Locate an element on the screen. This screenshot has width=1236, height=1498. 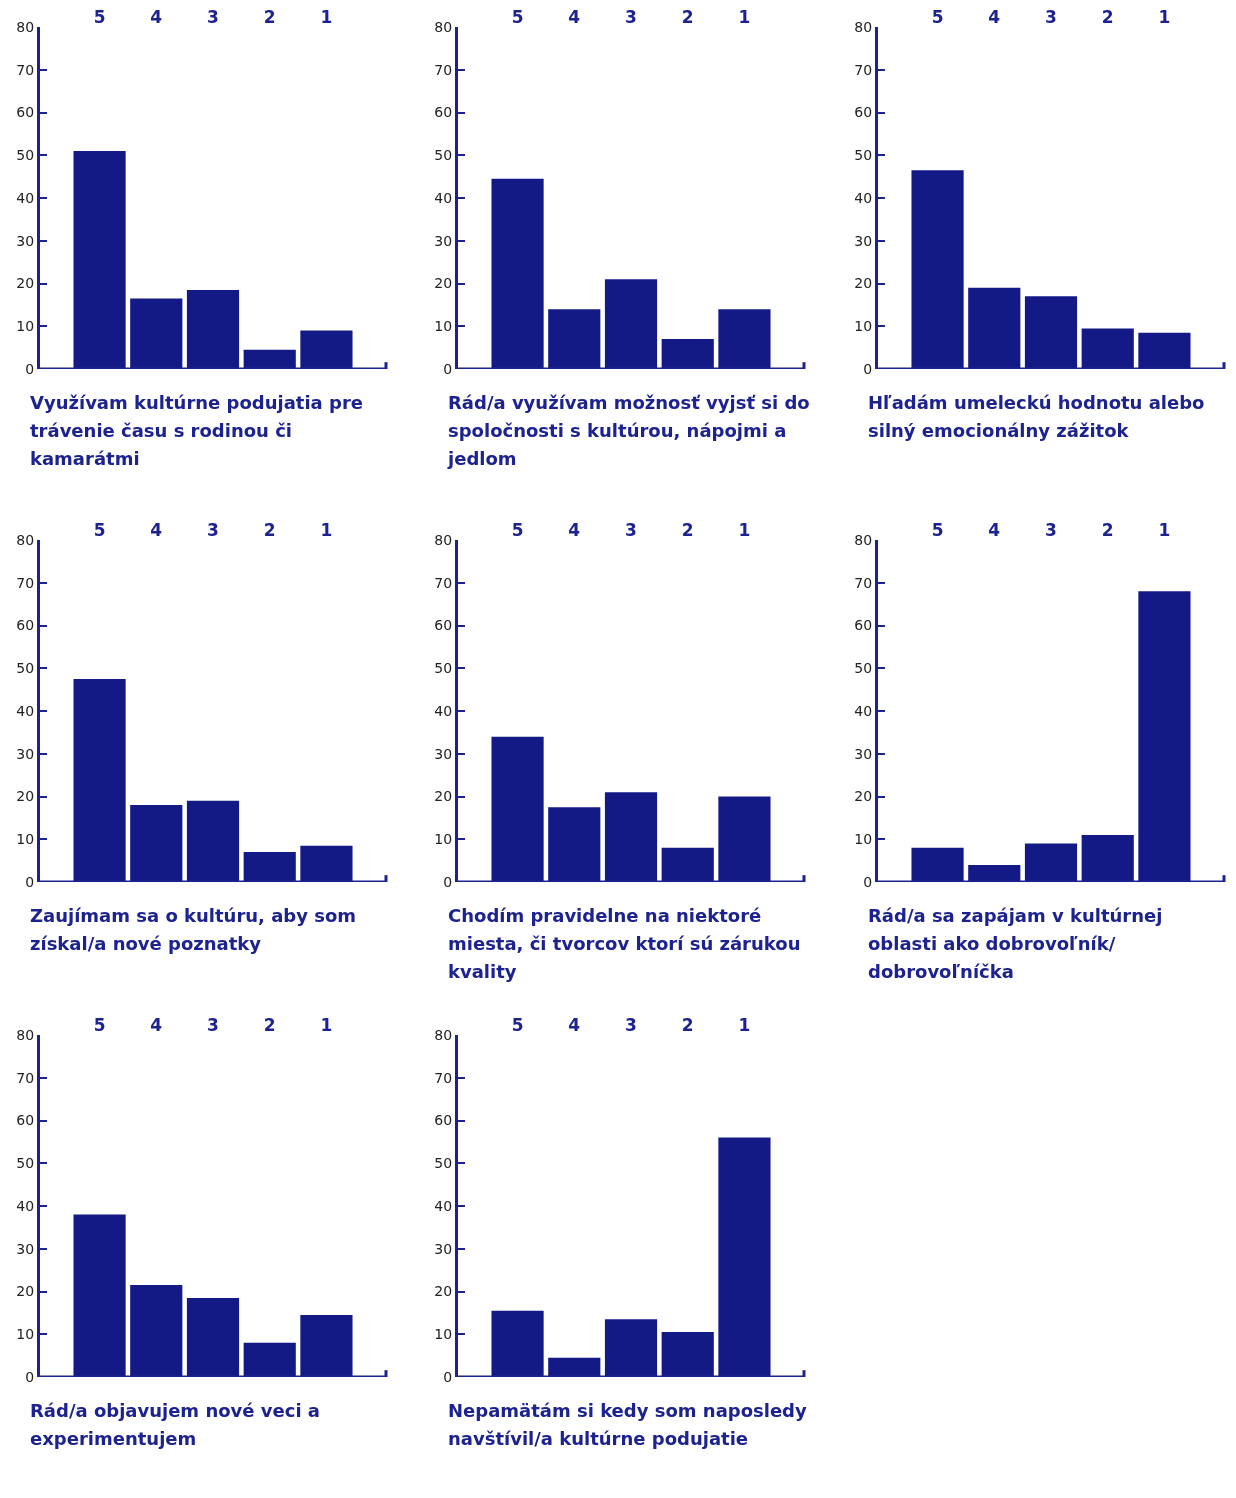
text: Rád/a sa zapájam v kultúrnej oblasti ako dobrovoľník/ dobrovoľníčka is located at coordinates (1016, 944).